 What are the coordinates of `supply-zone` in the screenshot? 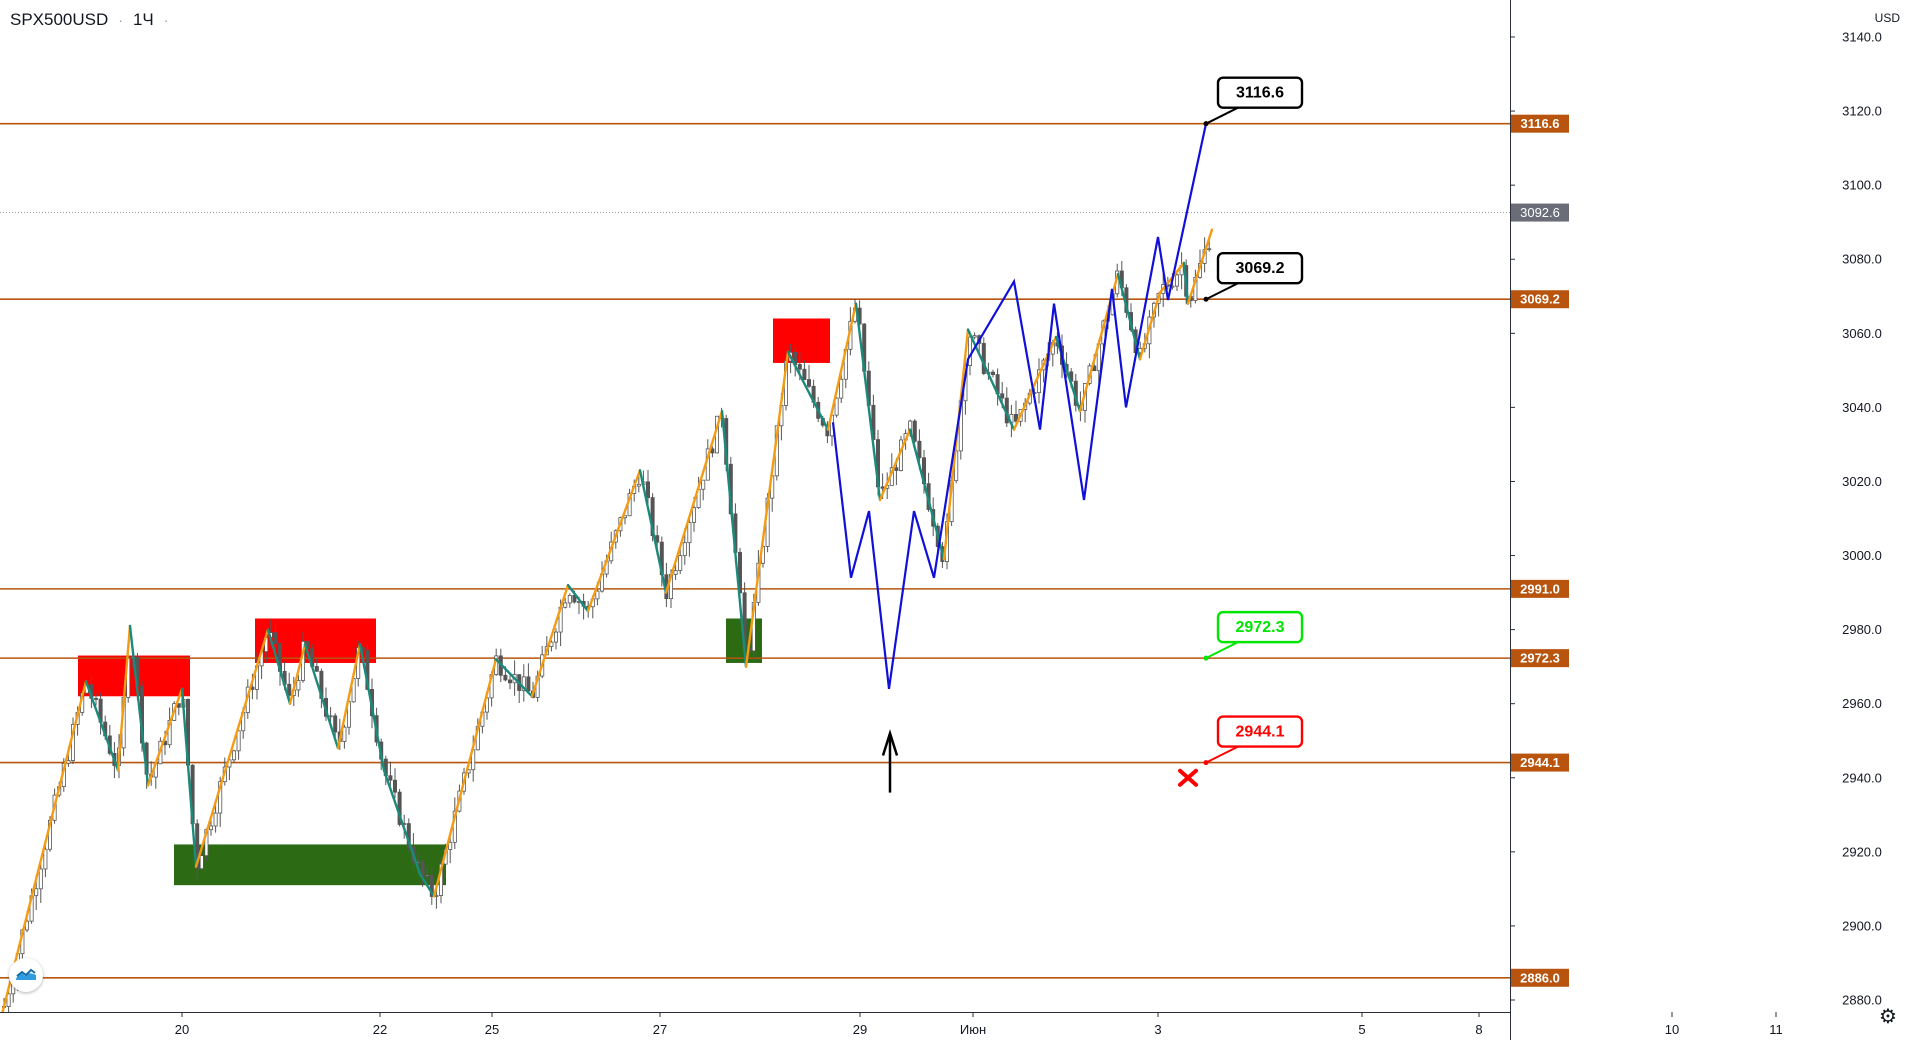 It's located at (801, 340).